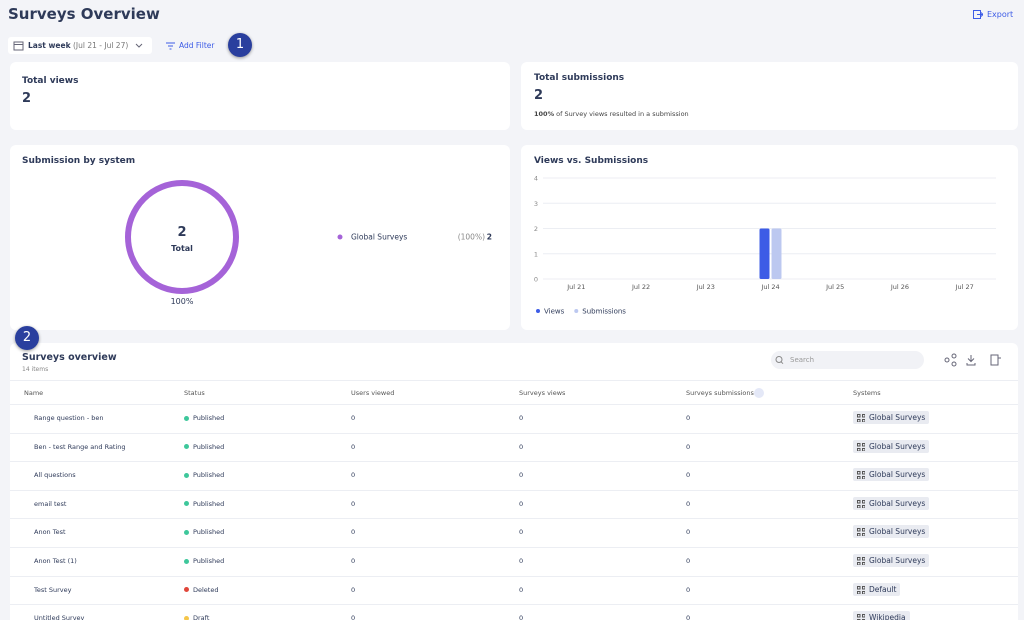  What do you see at coordinates (544, 114) in the screenshot?
I see `note-strong: 100%` at bounding box center [544, 114].